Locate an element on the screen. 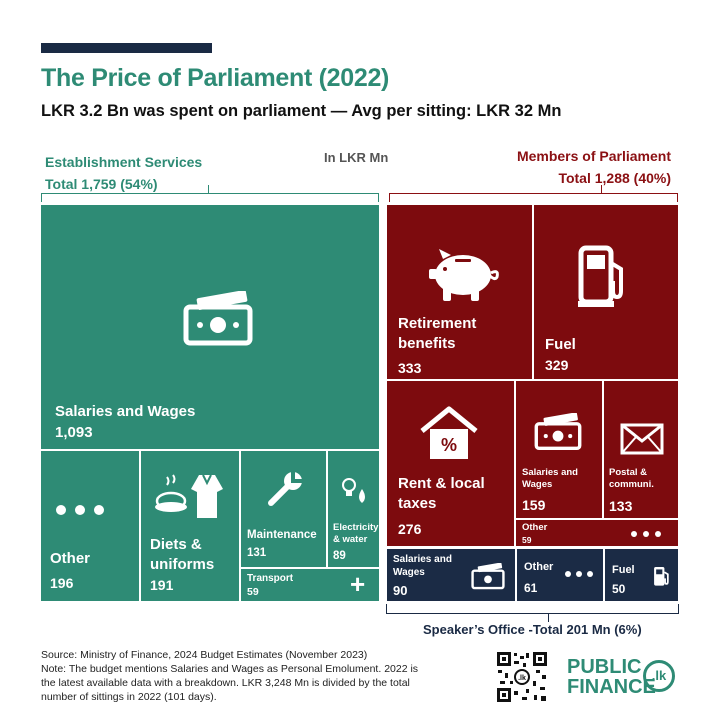 The width and height of the screenshot is (720, 720). cell-label: Retirement benefits is located at coordinates (437, 333).